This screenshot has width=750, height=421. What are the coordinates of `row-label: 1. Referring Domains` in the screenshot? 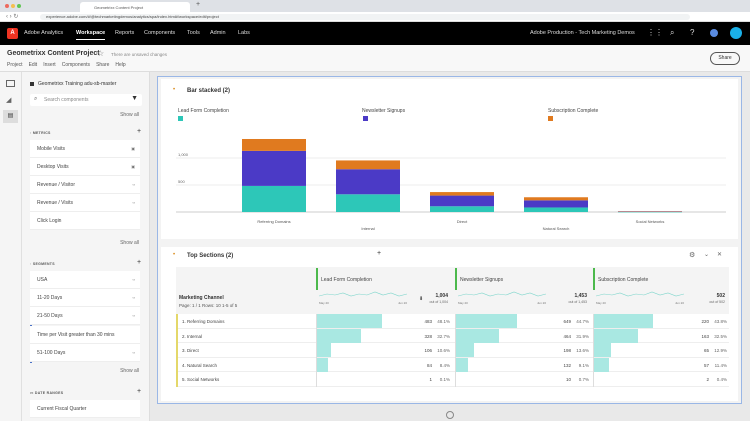 It's located at (203, 321).